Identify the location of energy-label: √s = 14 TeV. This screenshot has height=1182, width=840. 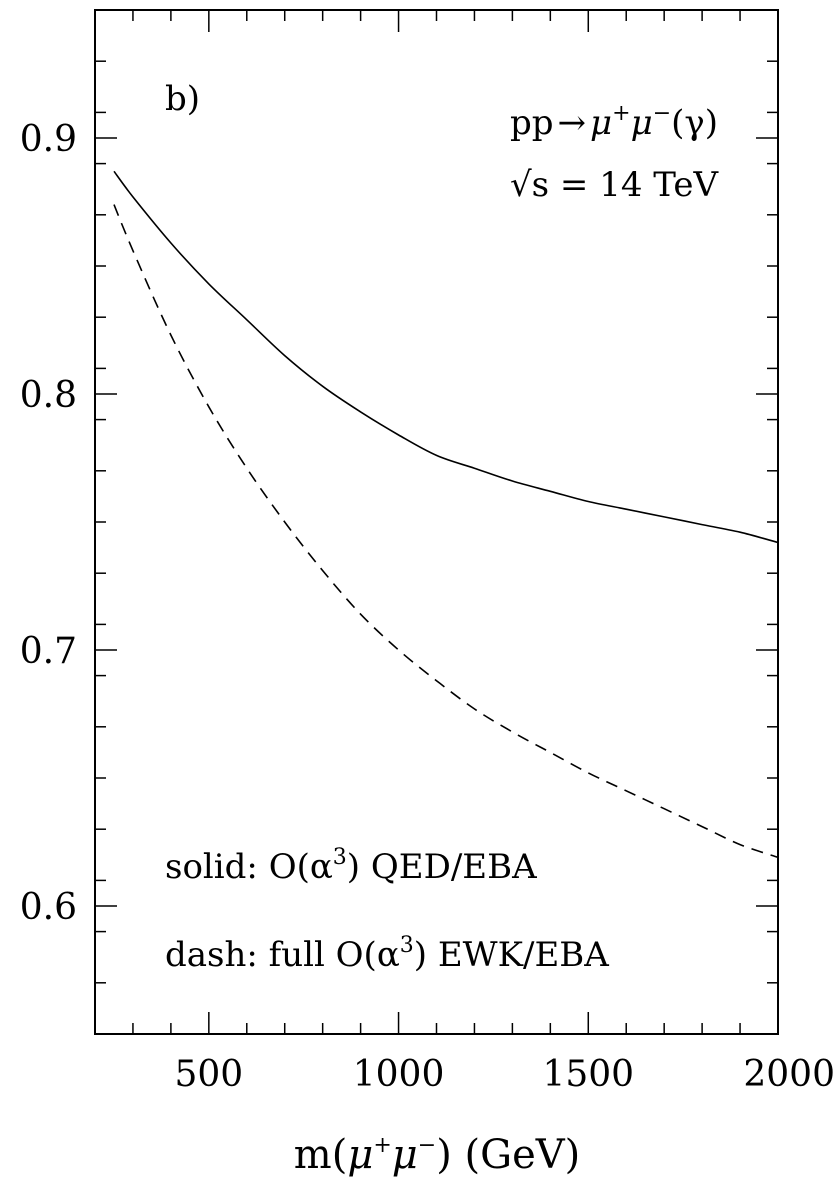
(614, 185).